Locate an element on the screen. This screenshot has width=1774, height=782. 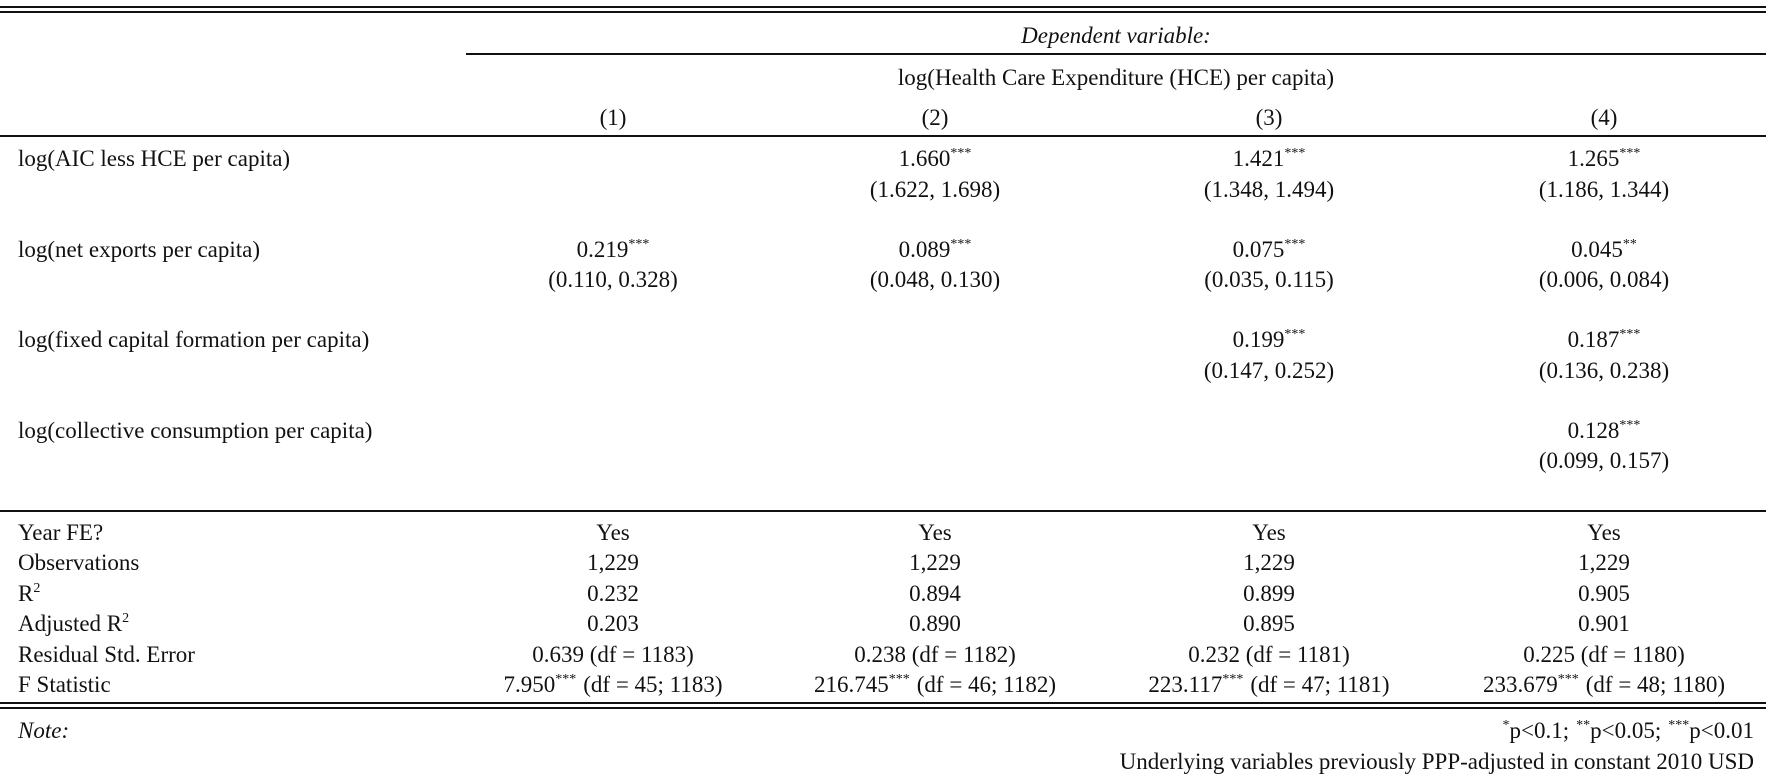
value: 0.045 is located at coordinates (1597, 249).